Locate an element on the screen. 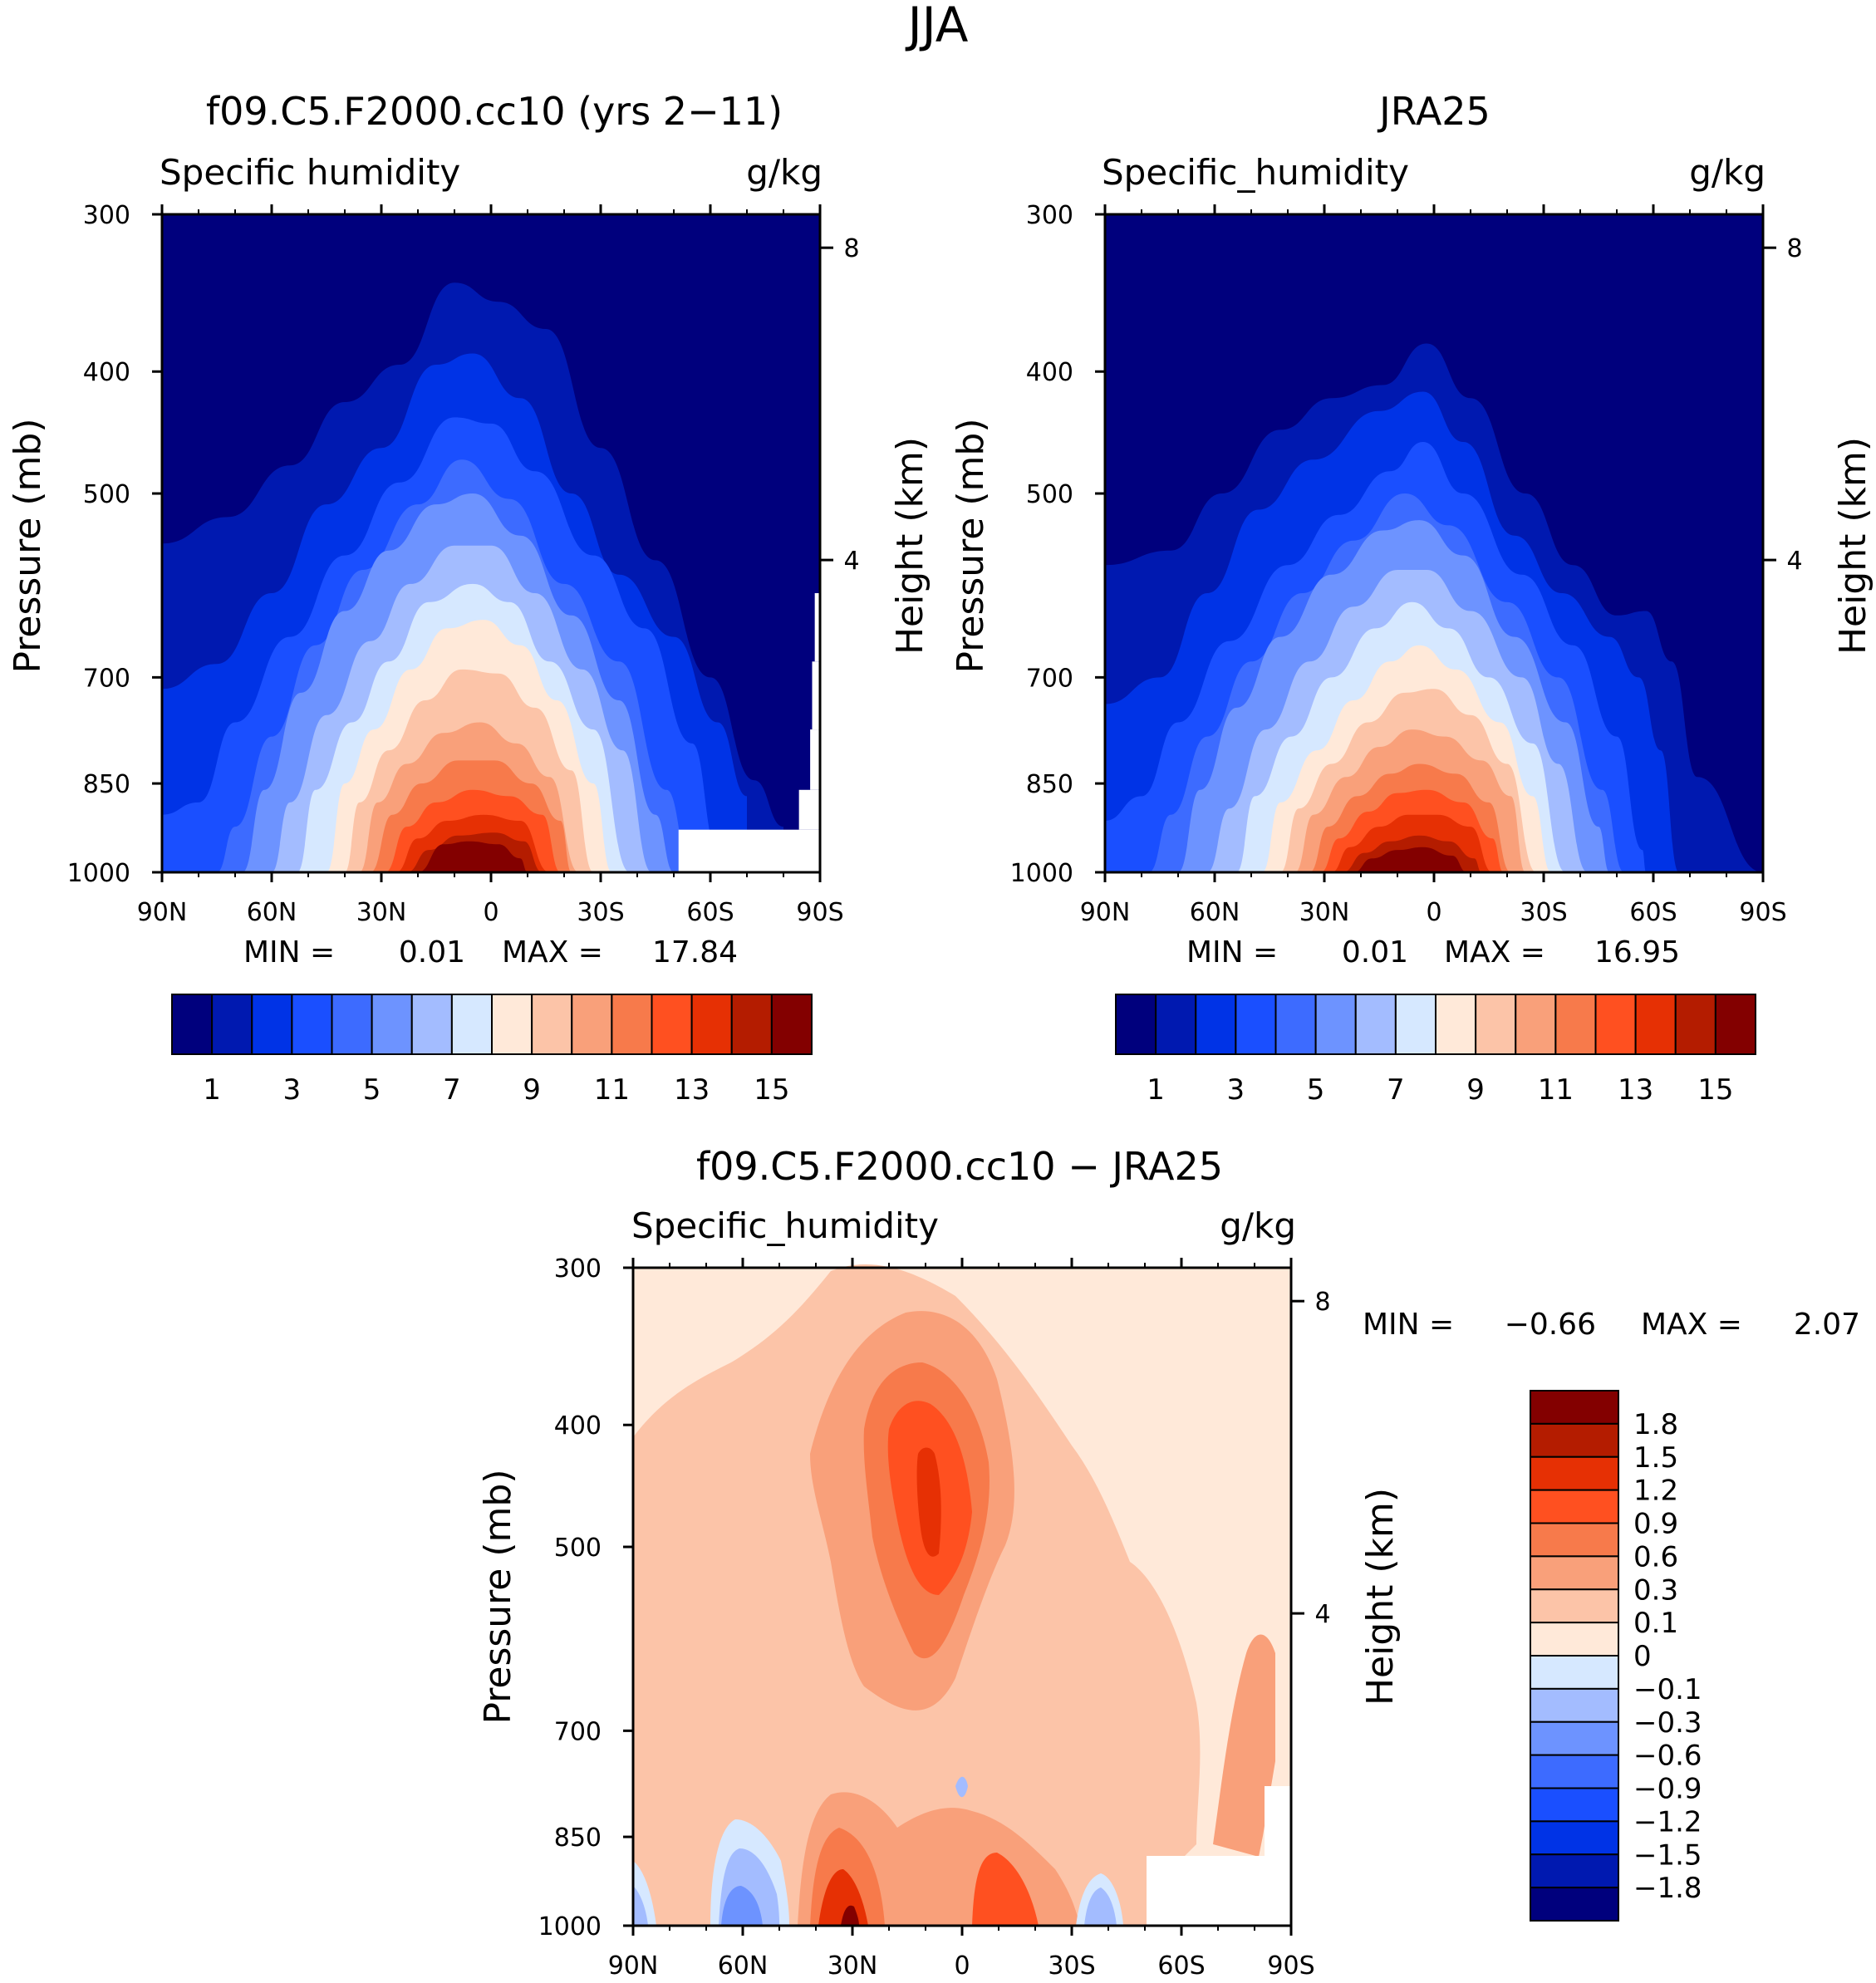  colorbar-label: 9 is located at coordinates (1475, 1090).